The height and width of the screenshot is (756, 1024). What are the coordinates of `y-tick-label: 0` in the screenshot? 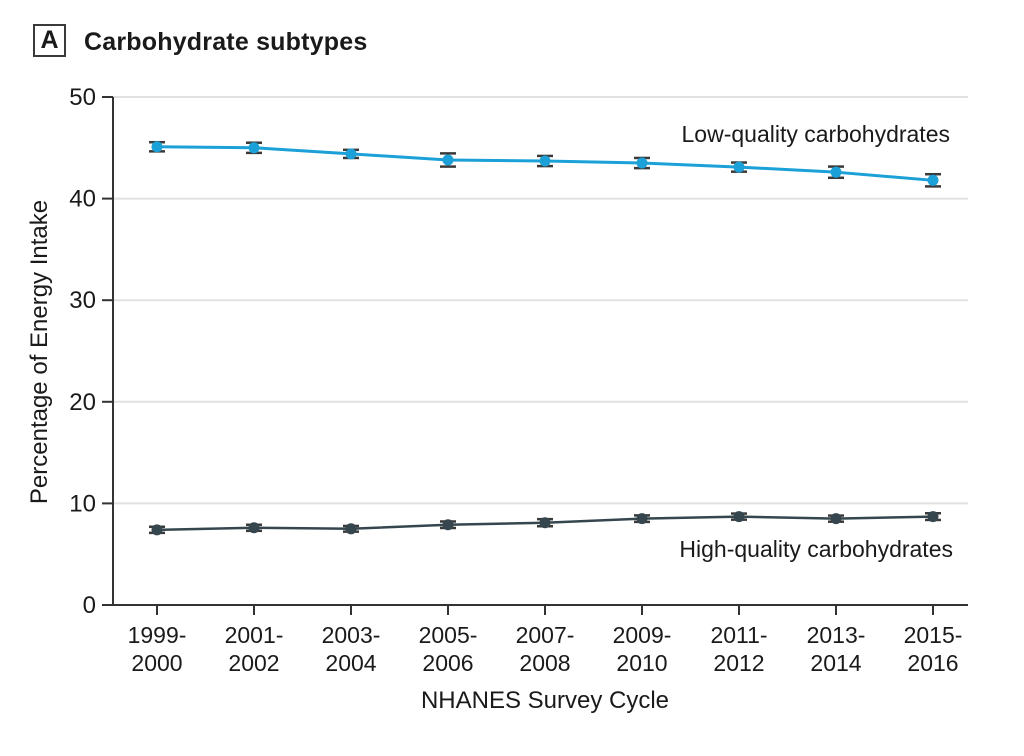 It's located at (89, 605).